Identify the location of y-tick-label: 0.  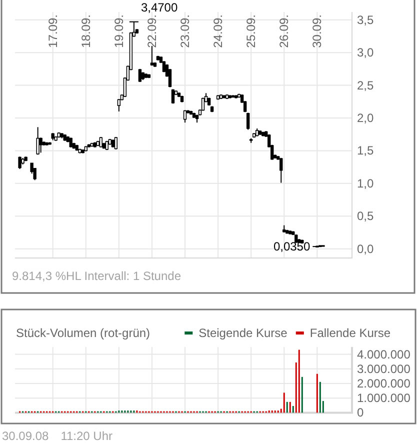
(360, 413).